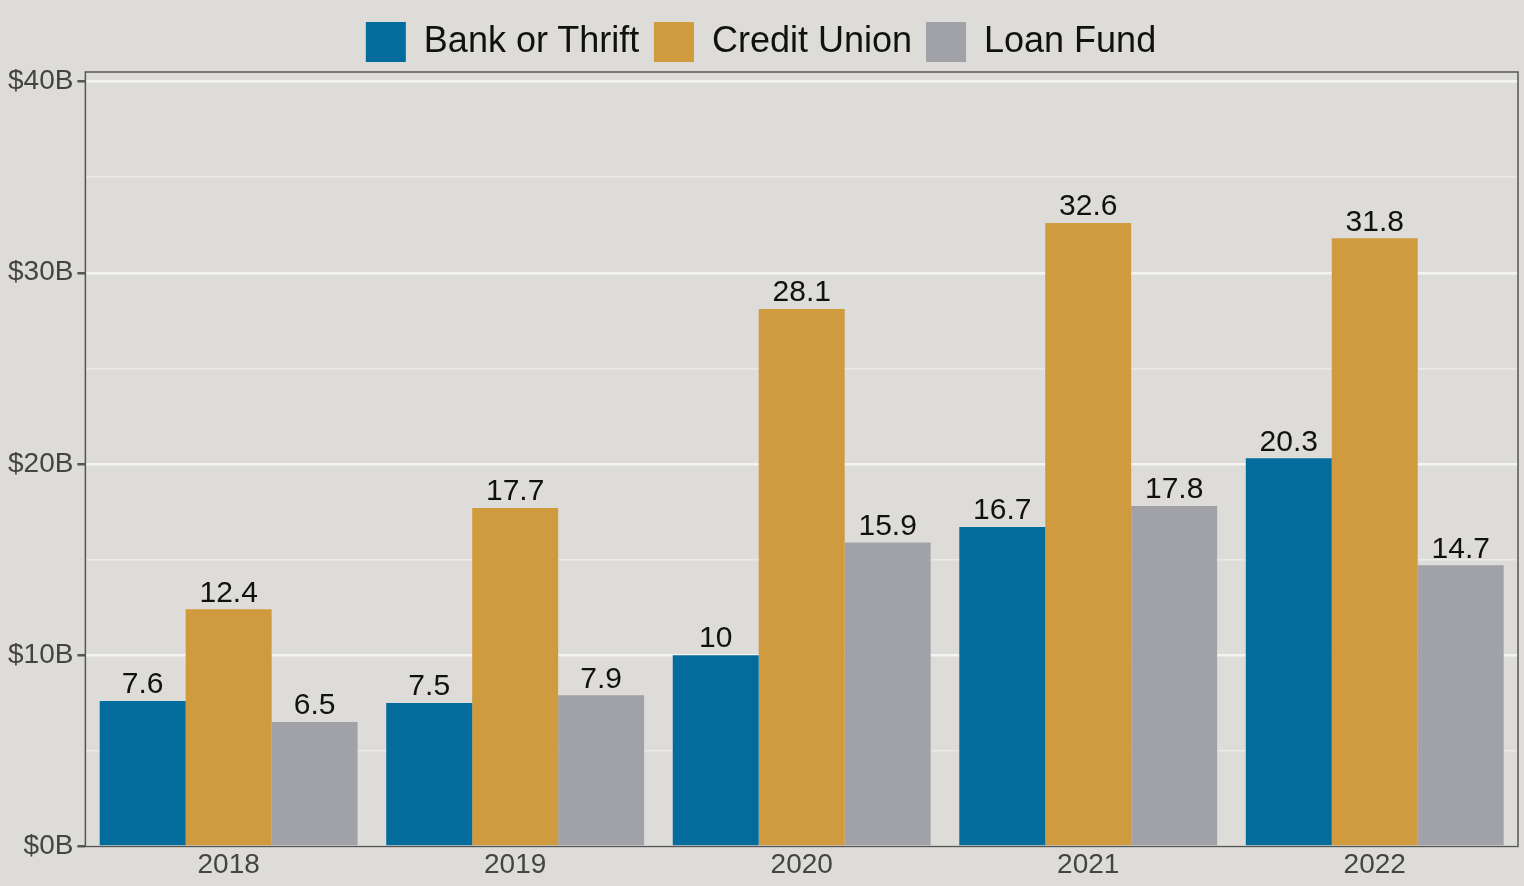 The width and height of the screenshot is (1524, 886). What do you see at coordinates (40, 271) in the screenshot?
I see `y-tick-label: $30B` at bounding box center [40, 271].